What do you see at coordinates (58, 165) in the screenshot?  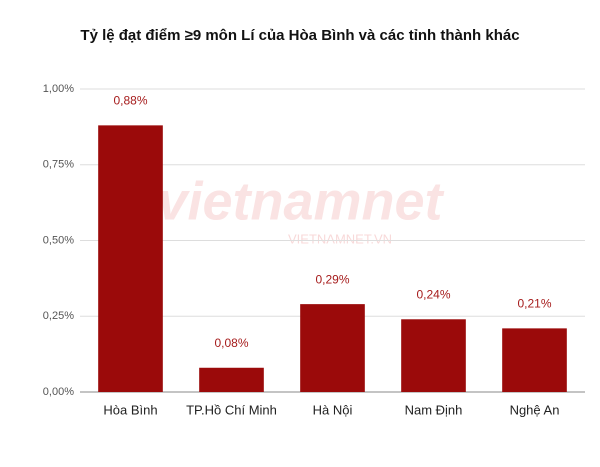 I see `y-tick-label: 0,75%` at bounding box center [58, 165].